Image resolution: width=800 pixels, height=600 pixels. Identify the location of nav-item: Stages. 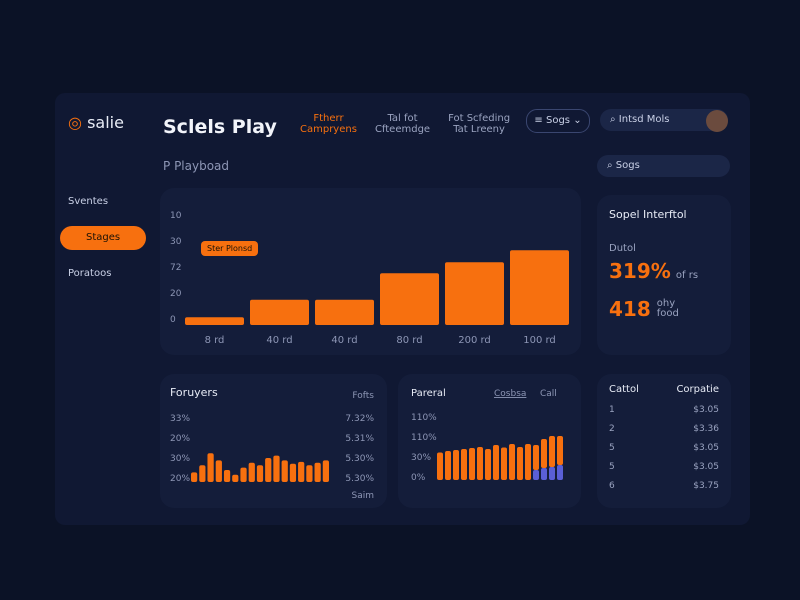
(103, 238).